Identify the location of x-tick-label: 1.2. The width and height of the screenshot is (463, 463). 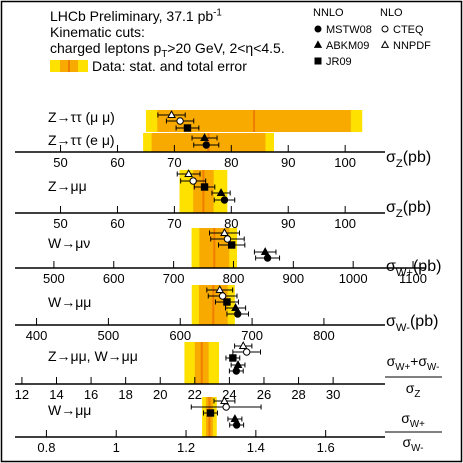
(186, 447).